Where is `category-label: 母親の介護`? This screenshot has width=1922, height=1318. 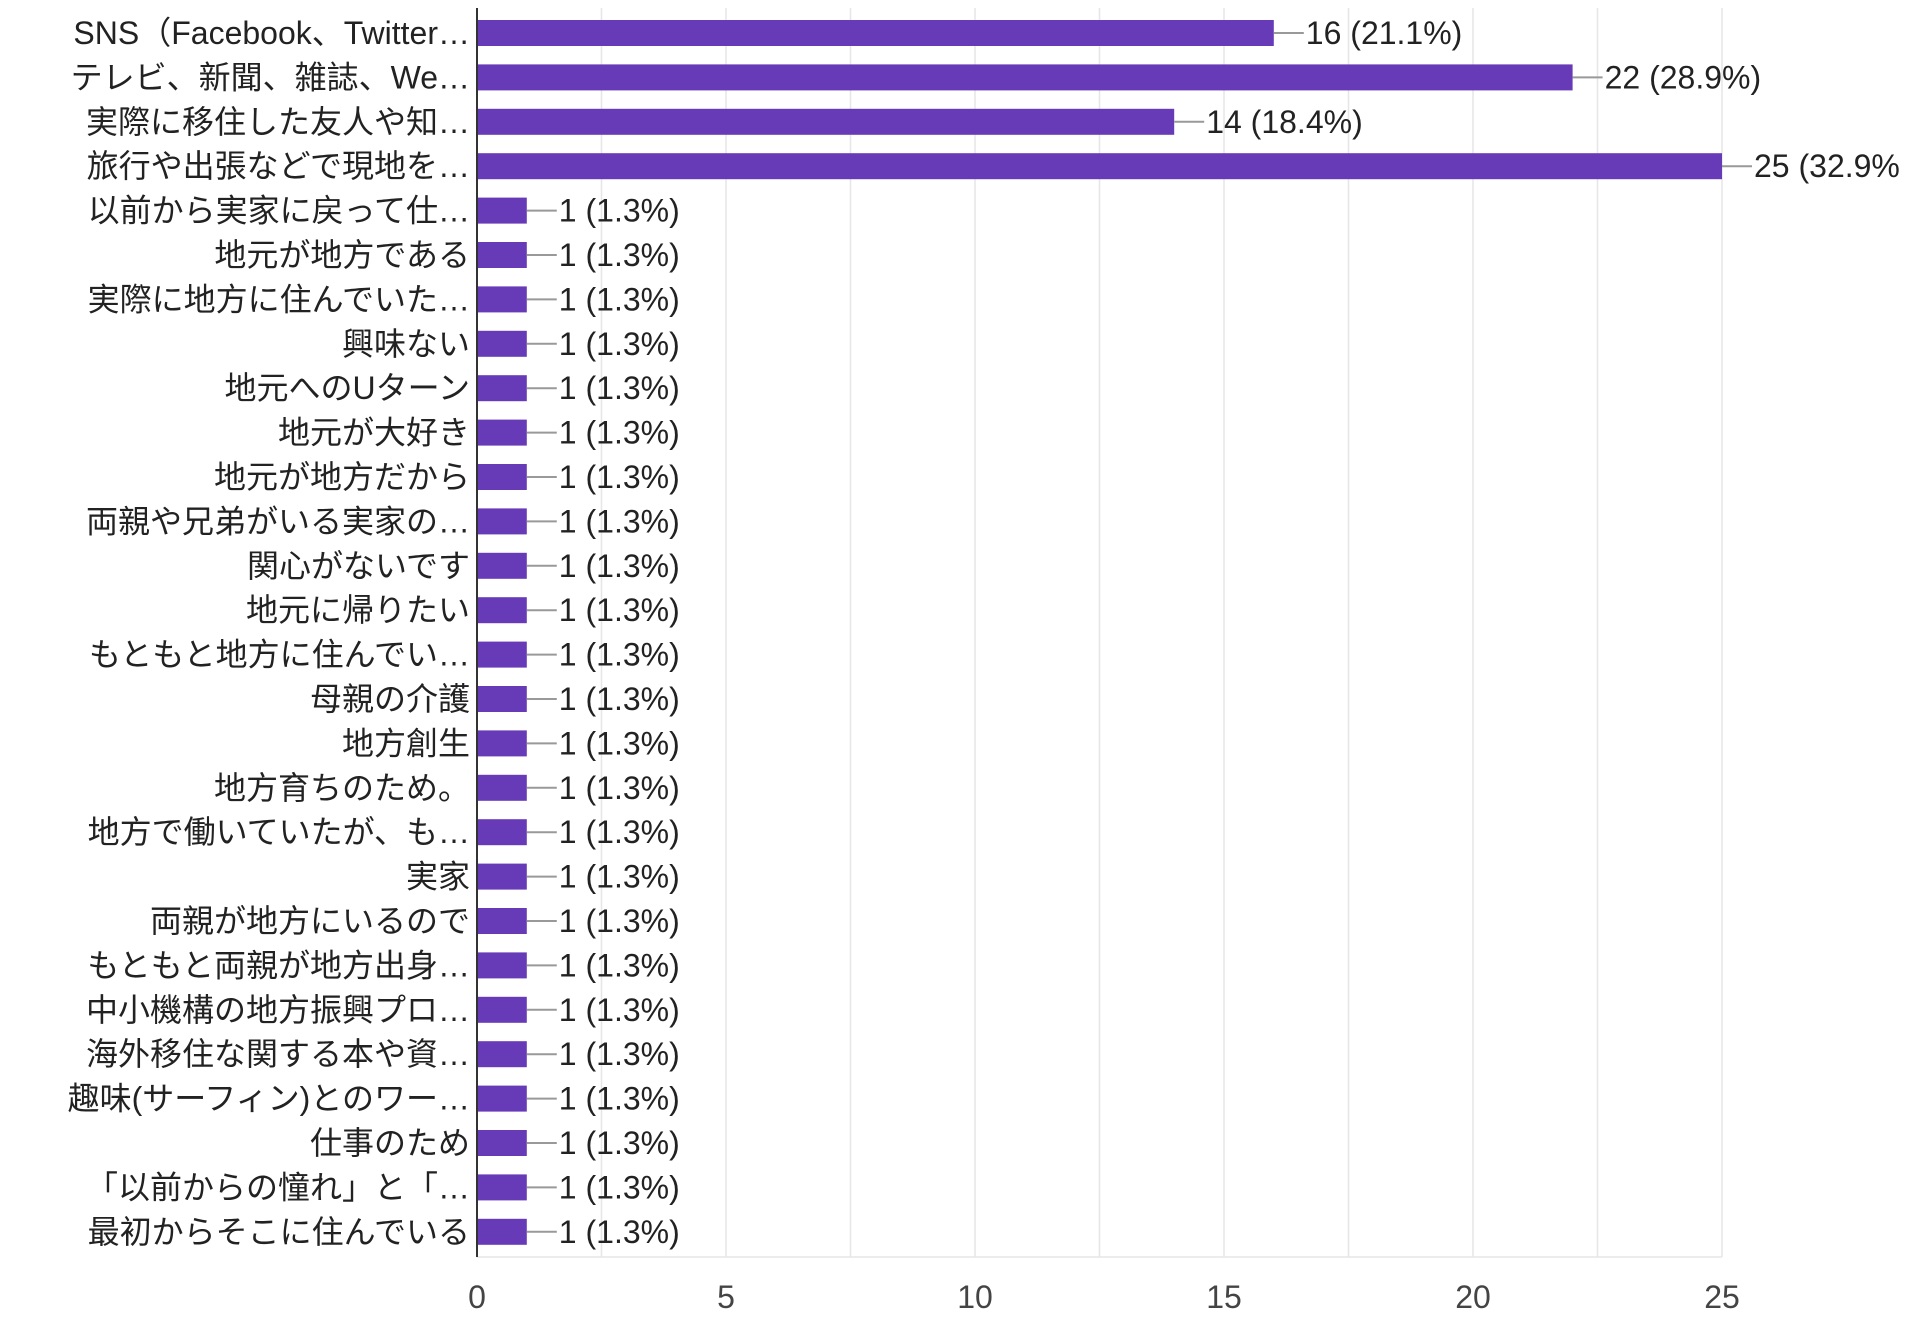
category-label: 母親の介護 is located at coordinates (390, 699).